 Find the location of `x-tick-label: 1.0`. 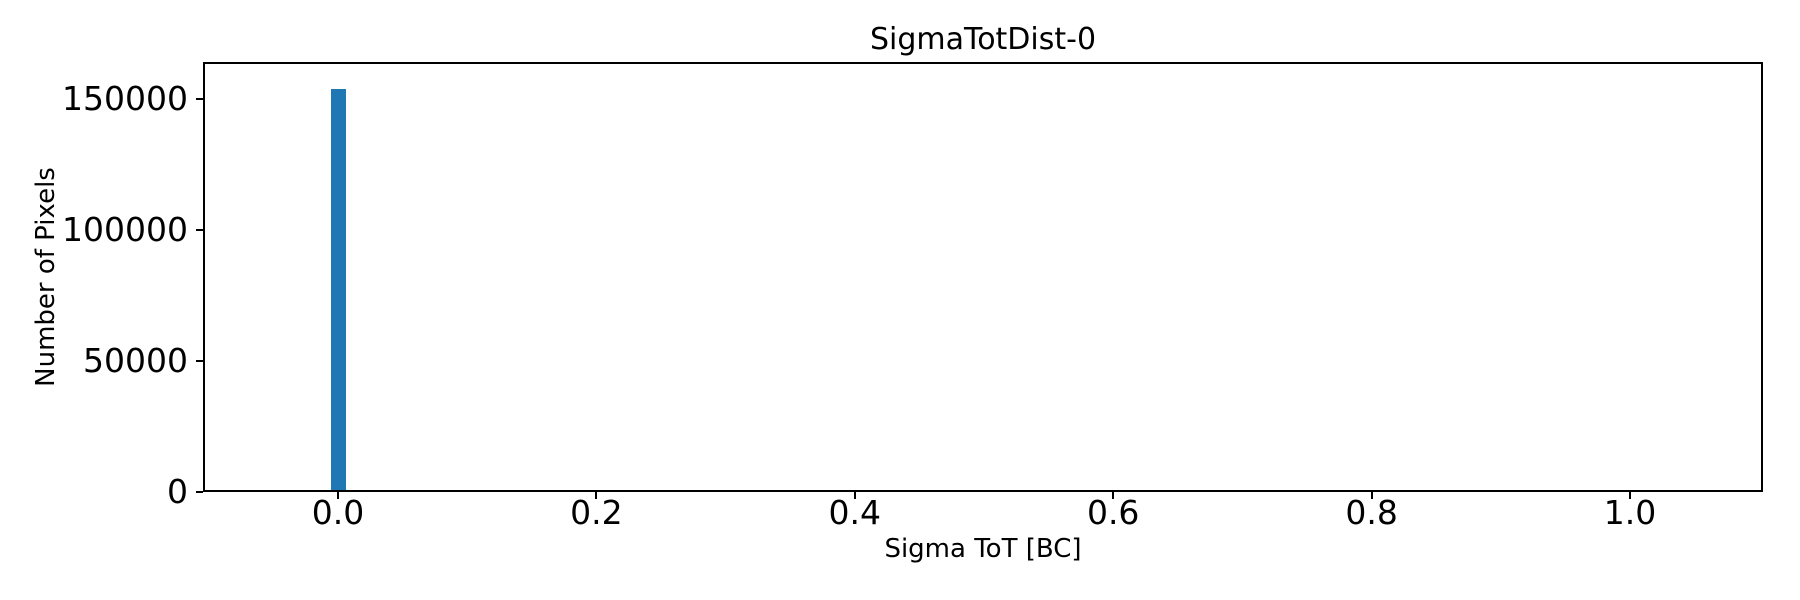

x-tick-label: 1.0 is located at coordinates (1630, 512).